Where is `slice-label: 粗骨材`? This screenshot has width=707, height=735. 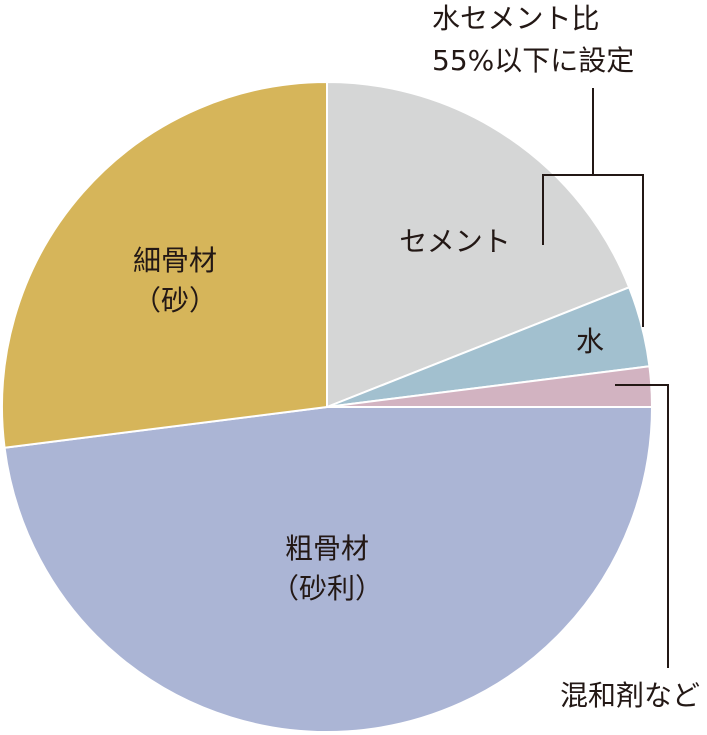 slice-label: 粗骨材 is located at coordinates (327, 548).